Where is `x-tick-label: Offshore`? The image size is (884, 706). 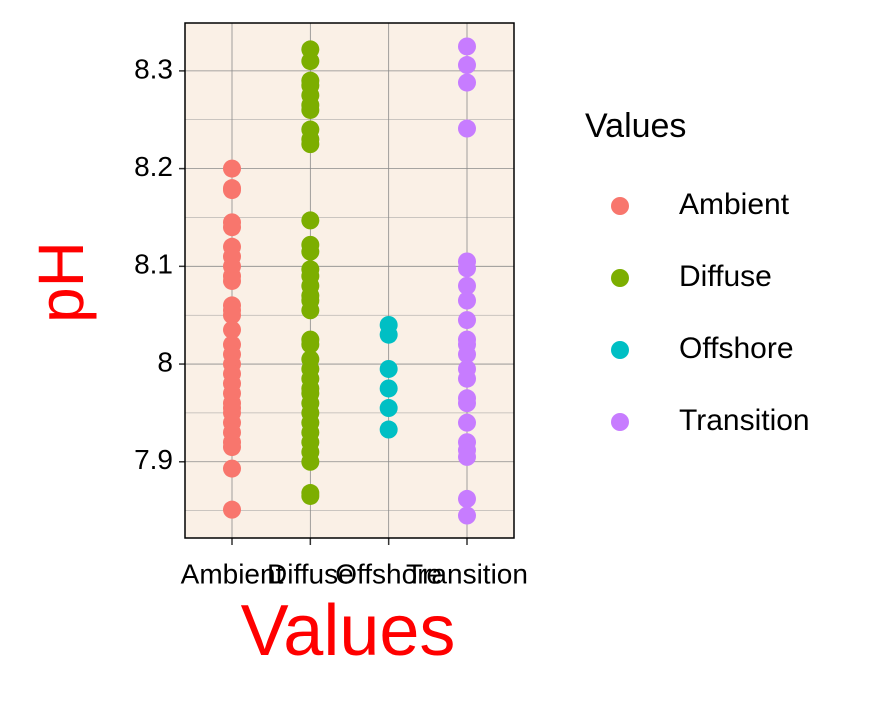 x-tick-label: Offshore is located at coordinates (388, 573).